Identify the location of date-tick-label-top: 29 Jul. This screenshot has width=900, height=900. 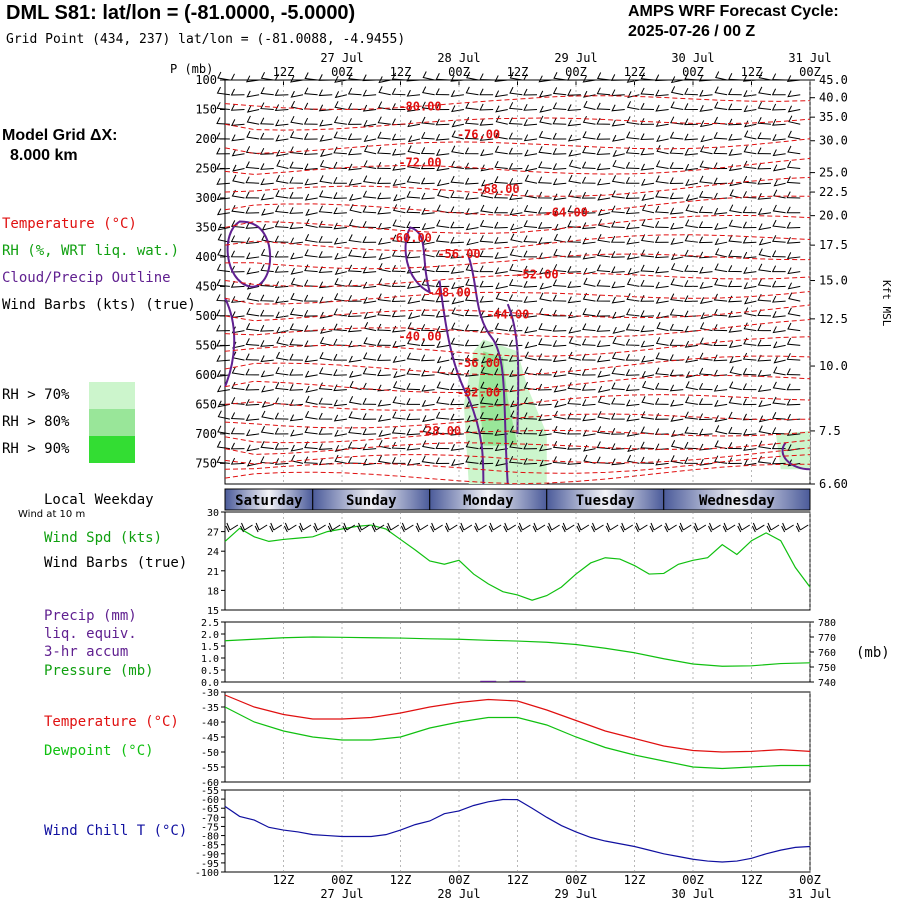
(575, 58).